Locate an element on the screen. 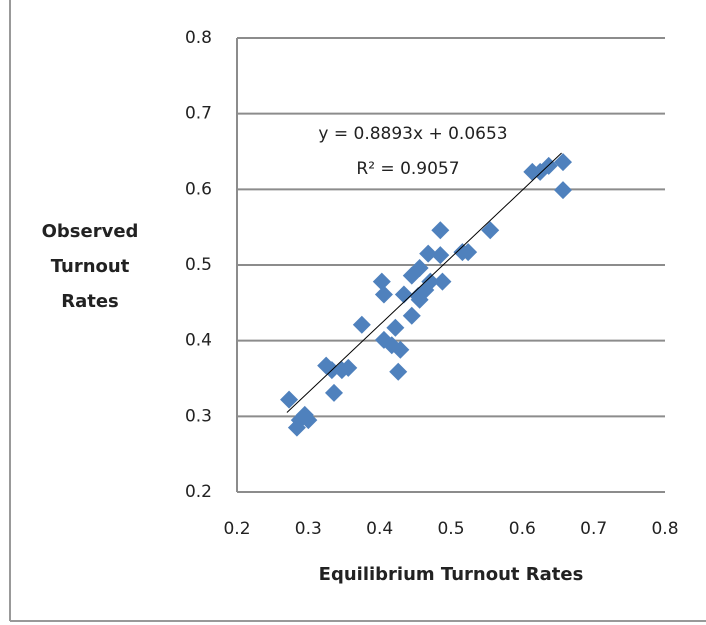 The width and height of the screenshot is (706, 625). y-tick-label: 0.6 is located at coordinates (198, 189).